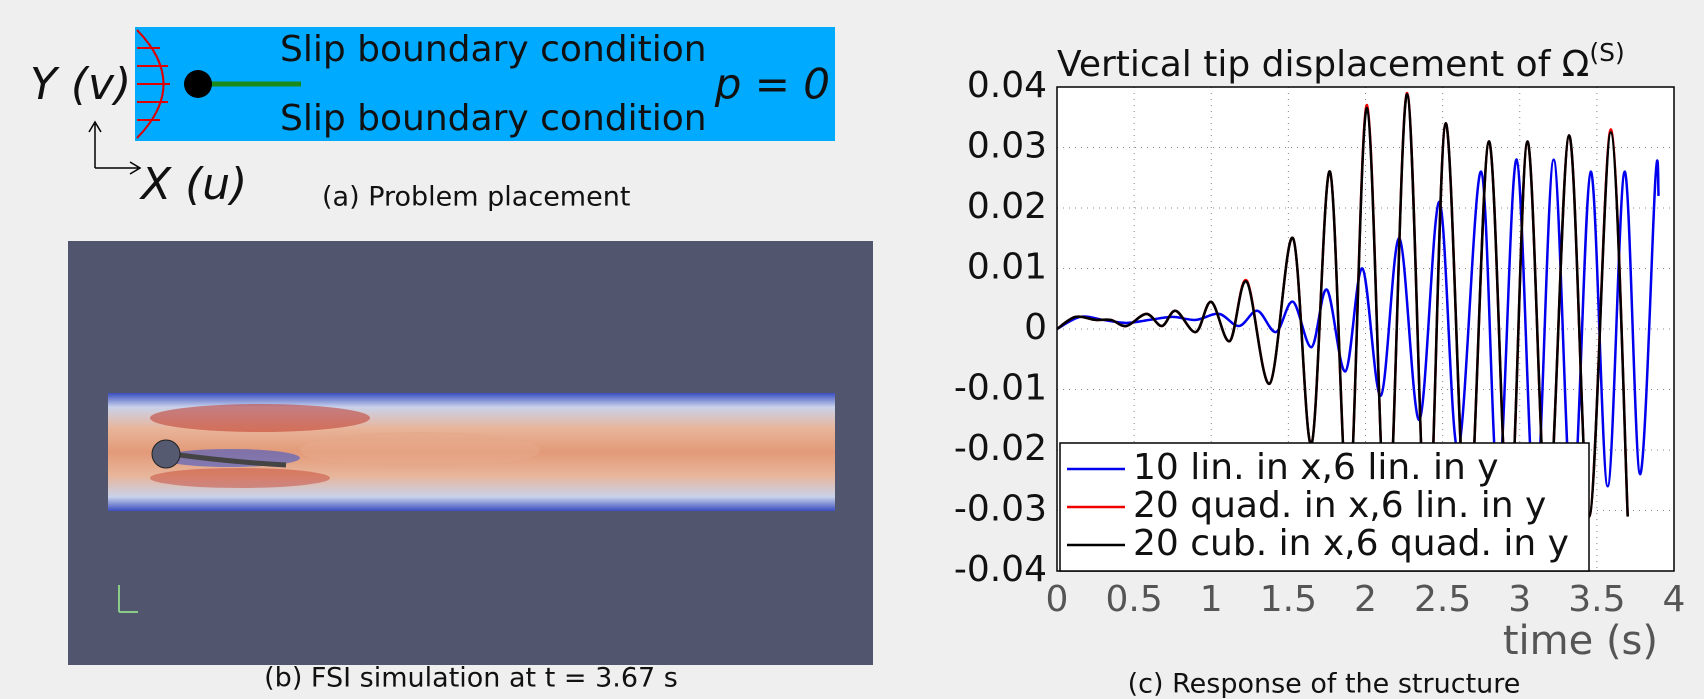 This screenshot has height=699, width=1704. Describe the element at coordinates (1211, 599) in the screenshot. I see `x-tick-label: 1` at that location.